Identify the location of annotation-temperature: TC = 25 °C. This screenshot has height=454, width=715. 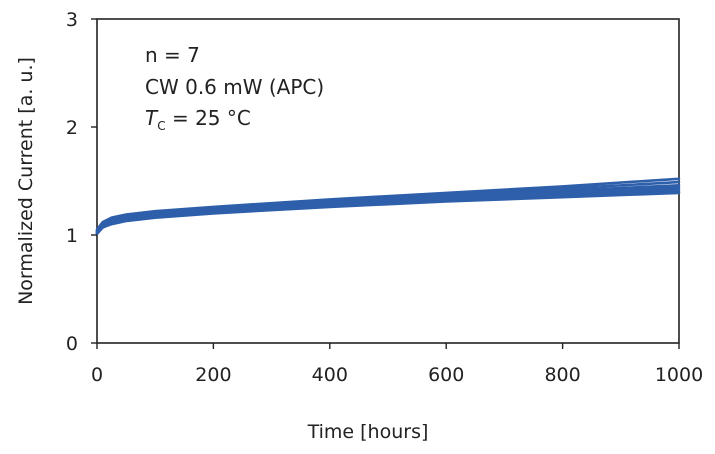
(198, 119).